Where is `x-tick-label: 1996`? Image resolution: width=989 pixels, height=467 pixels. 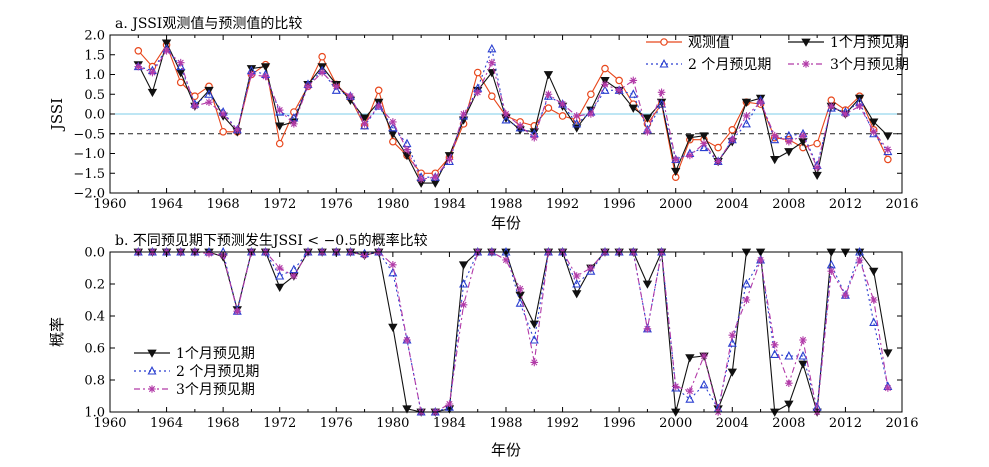
x-tick-label: 1996 is located at coordinates (619, 204).